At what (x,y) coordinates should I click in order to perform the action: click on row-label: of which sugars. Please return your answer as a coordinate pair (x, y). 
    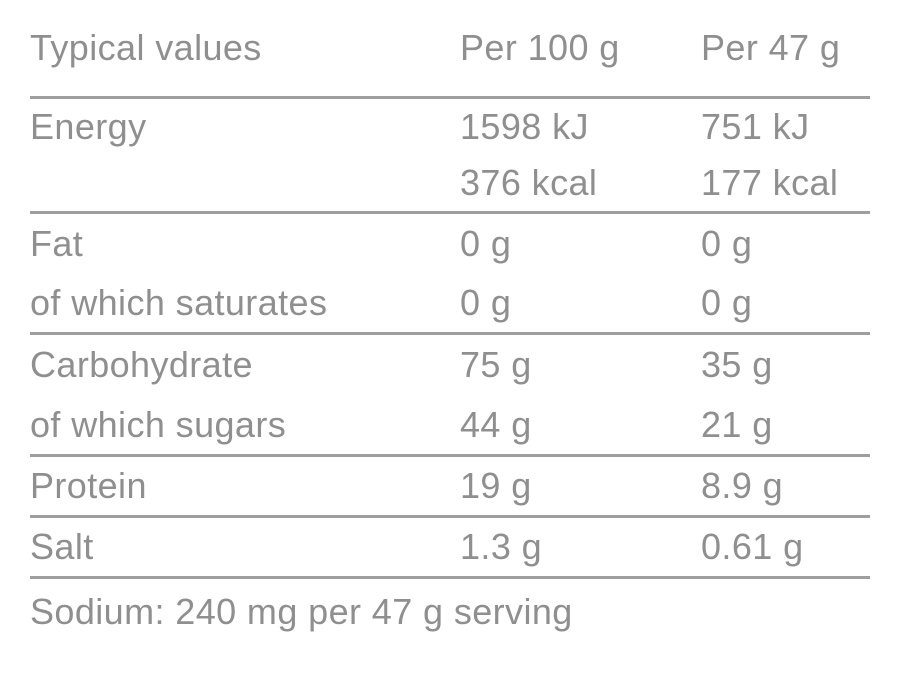
    Looking at the image, I should click on (158, 424).